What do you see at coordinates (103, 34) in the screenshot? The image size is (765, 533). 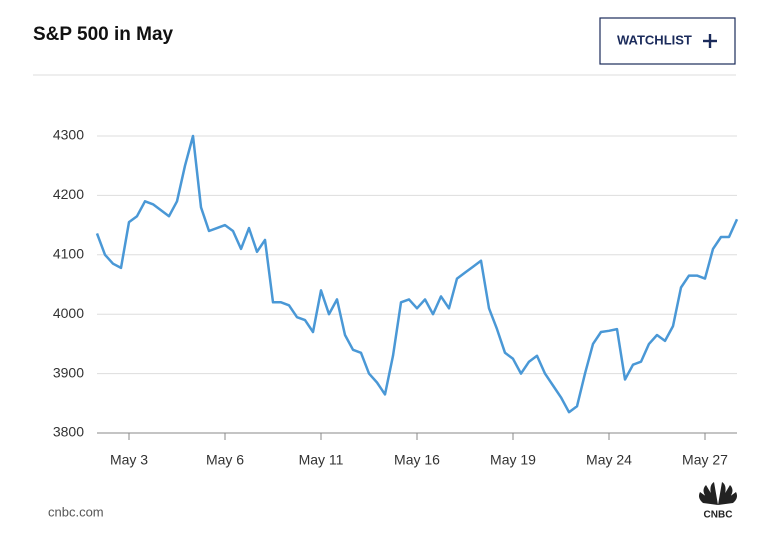 I see `chart-title: S&P 500 in May` at bounding box center [103, 34].